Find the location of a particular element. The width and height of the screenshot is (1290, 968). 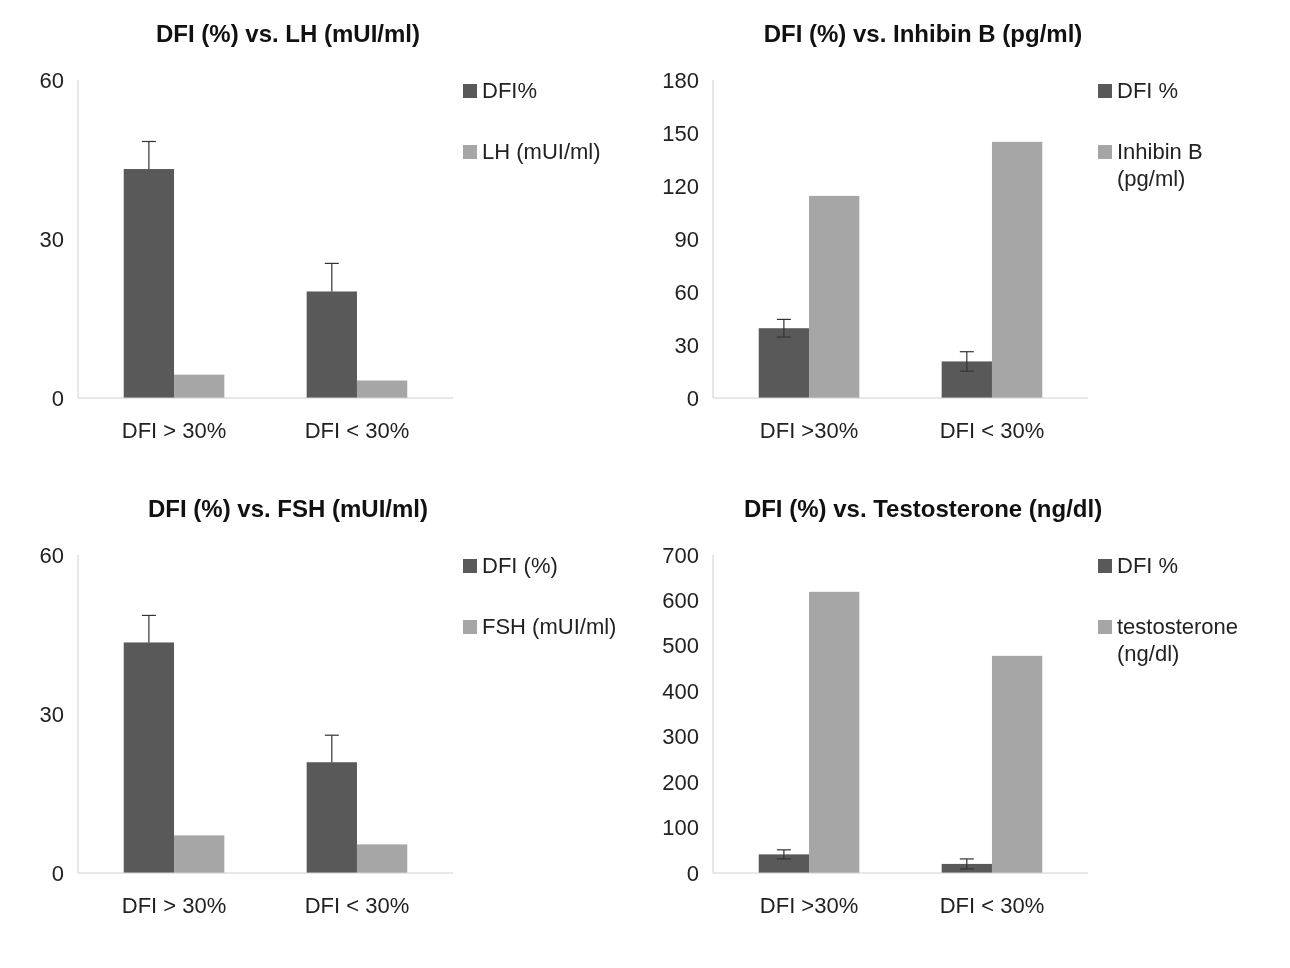

legend-label: DFI (%) is located at coordinates (520, 565).